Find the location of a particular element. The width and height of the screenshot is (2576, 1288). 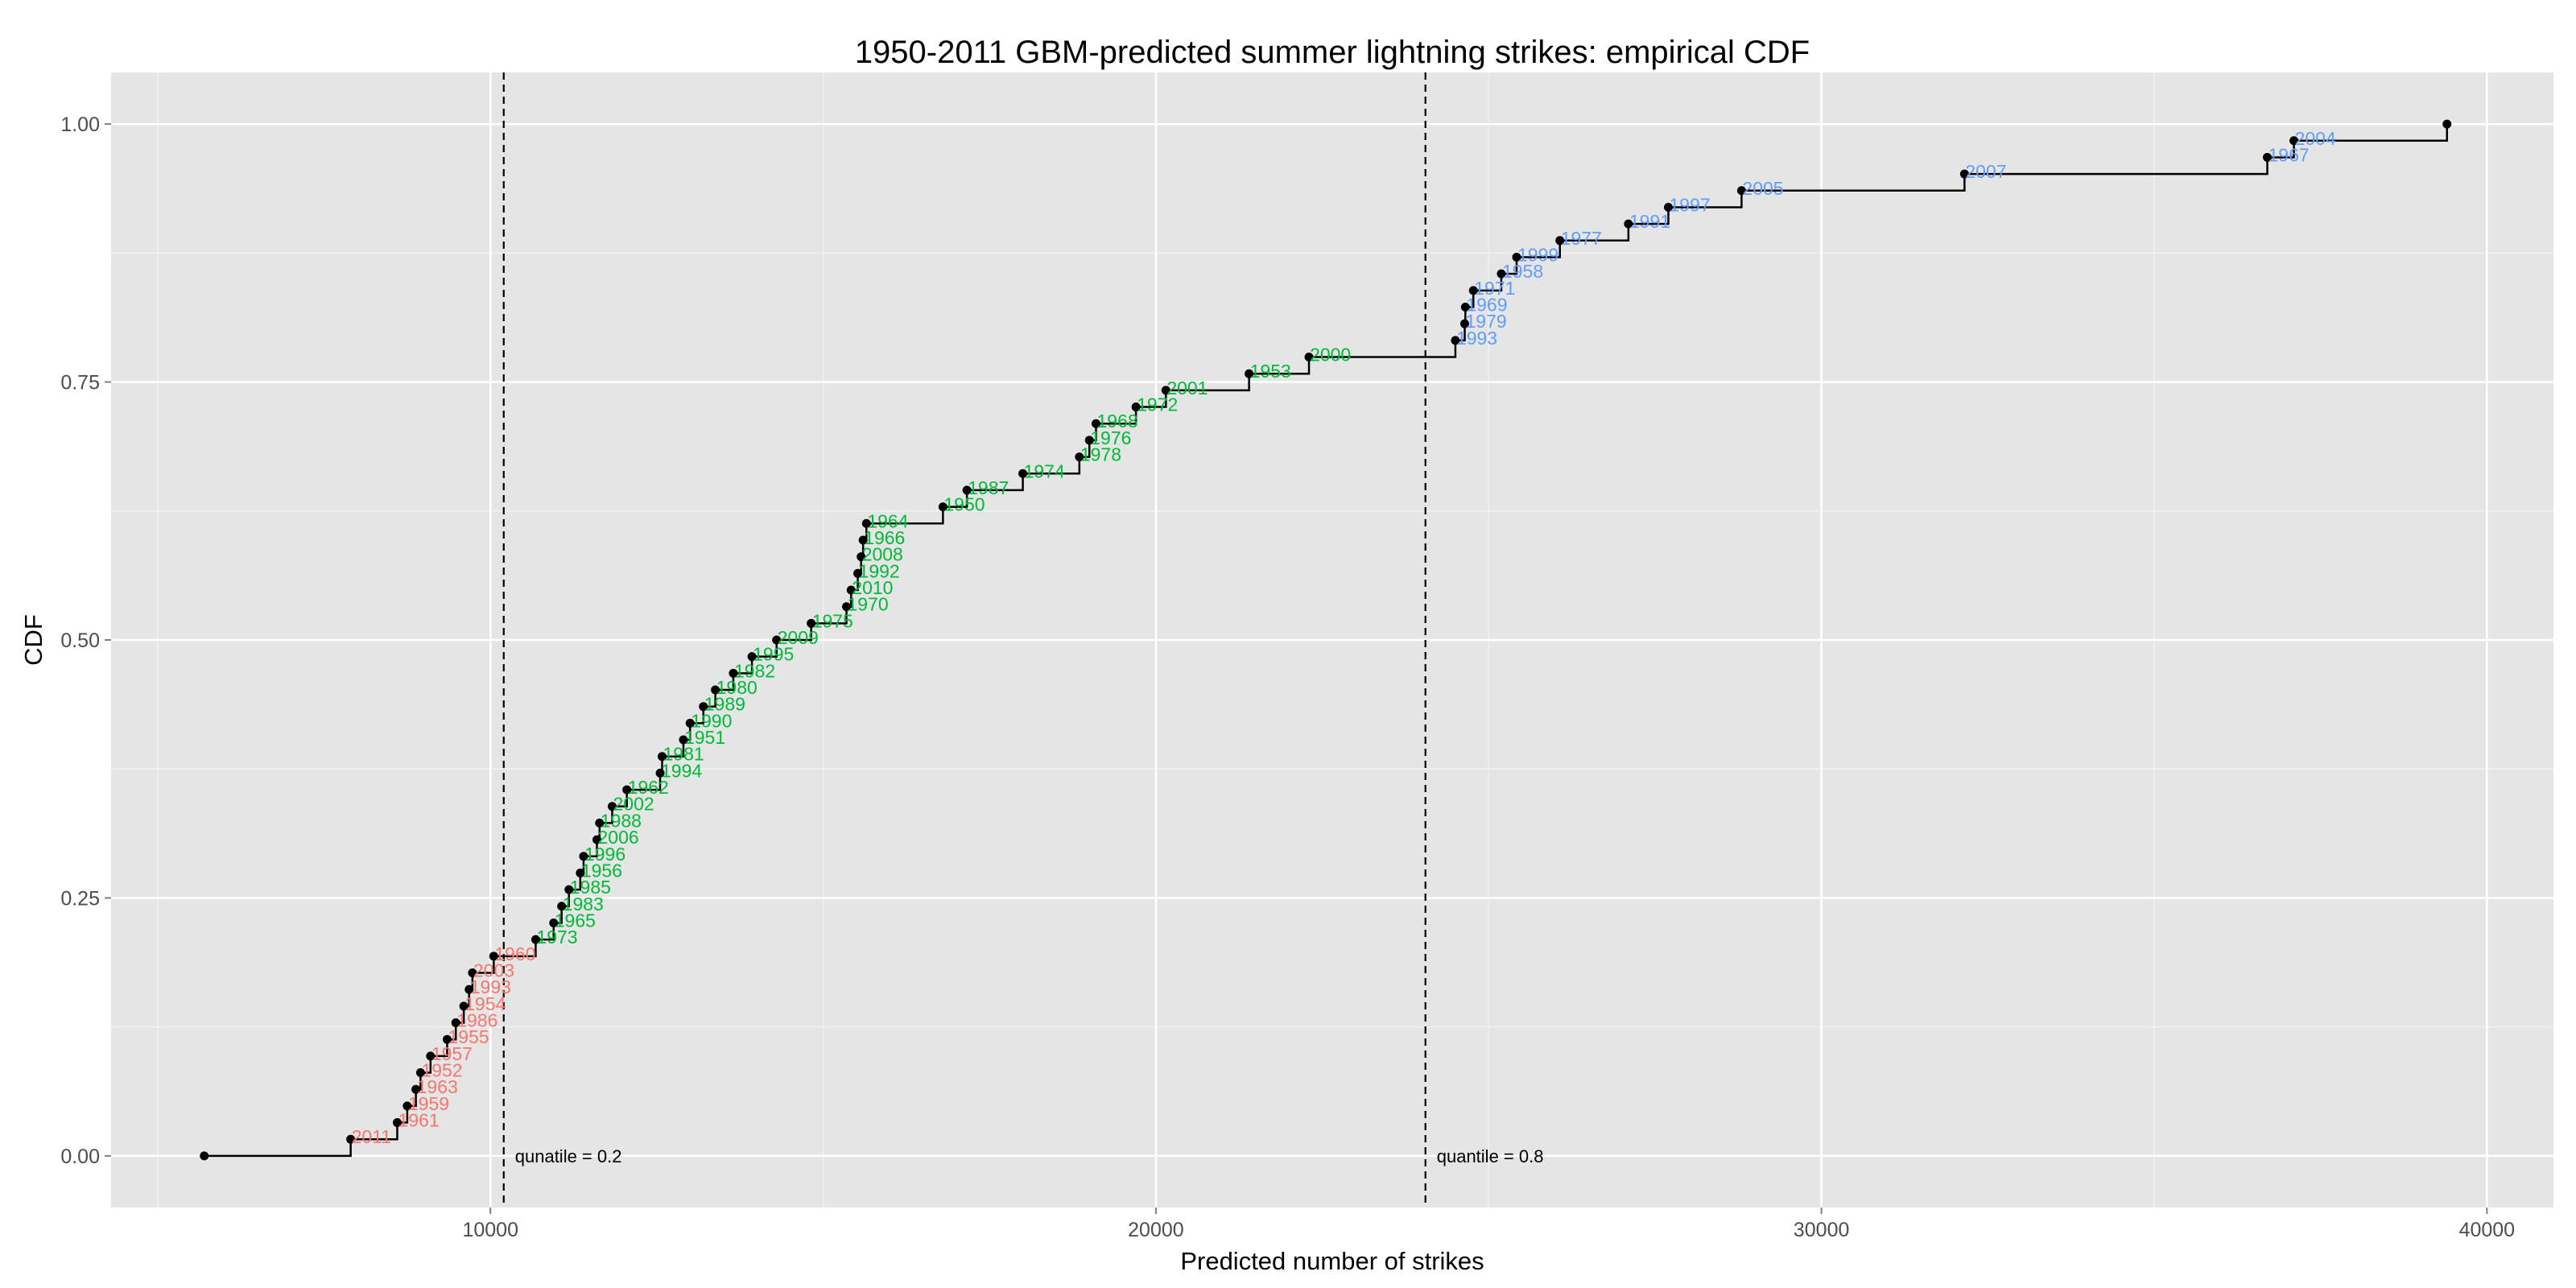

point-year-label: 1958 is located at coordinates (1522, 271).